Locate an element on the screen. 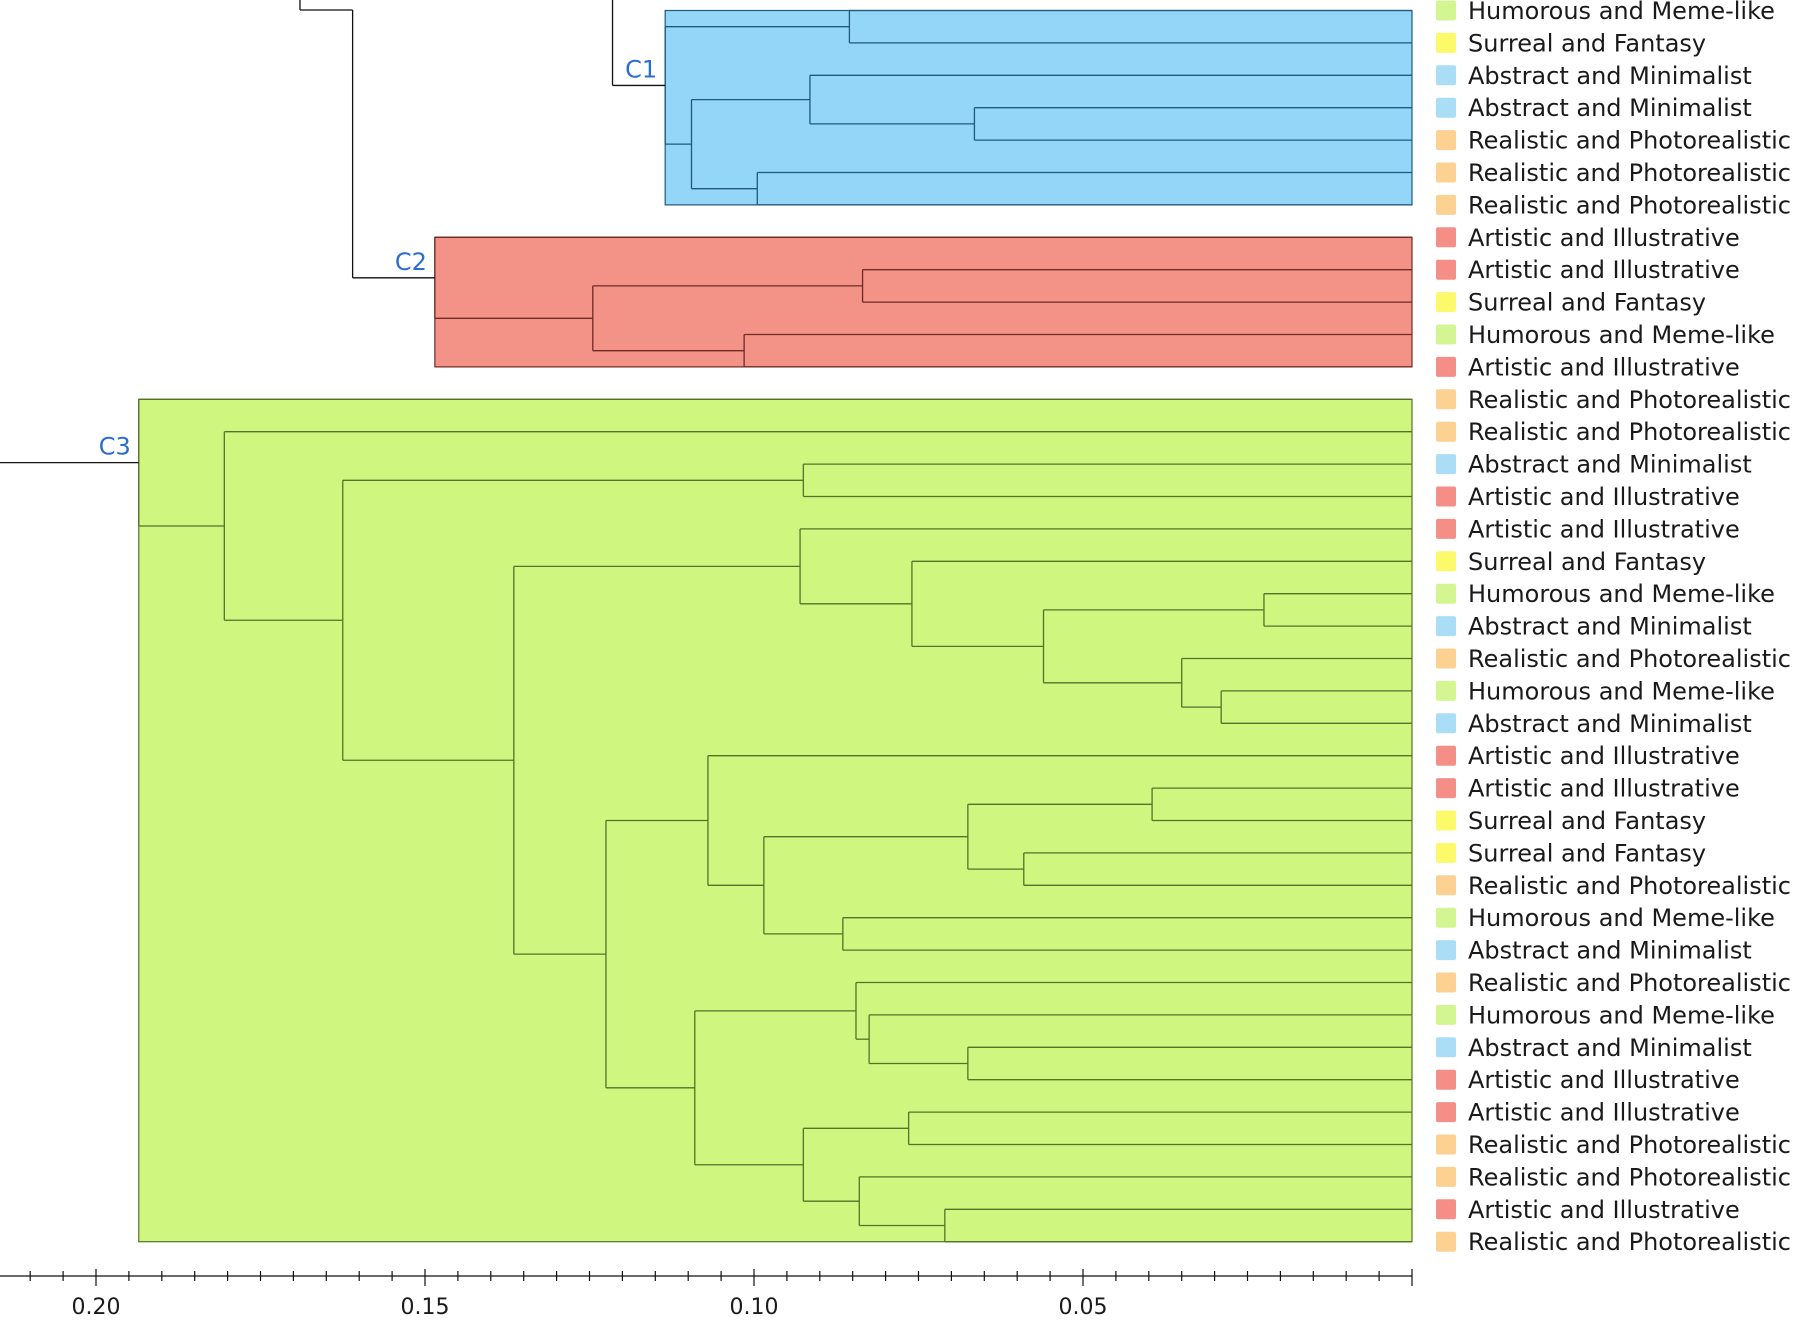 The image size is (1814, 1322). x-tick-label: 0.15 is located at coordinates (425, 1307).